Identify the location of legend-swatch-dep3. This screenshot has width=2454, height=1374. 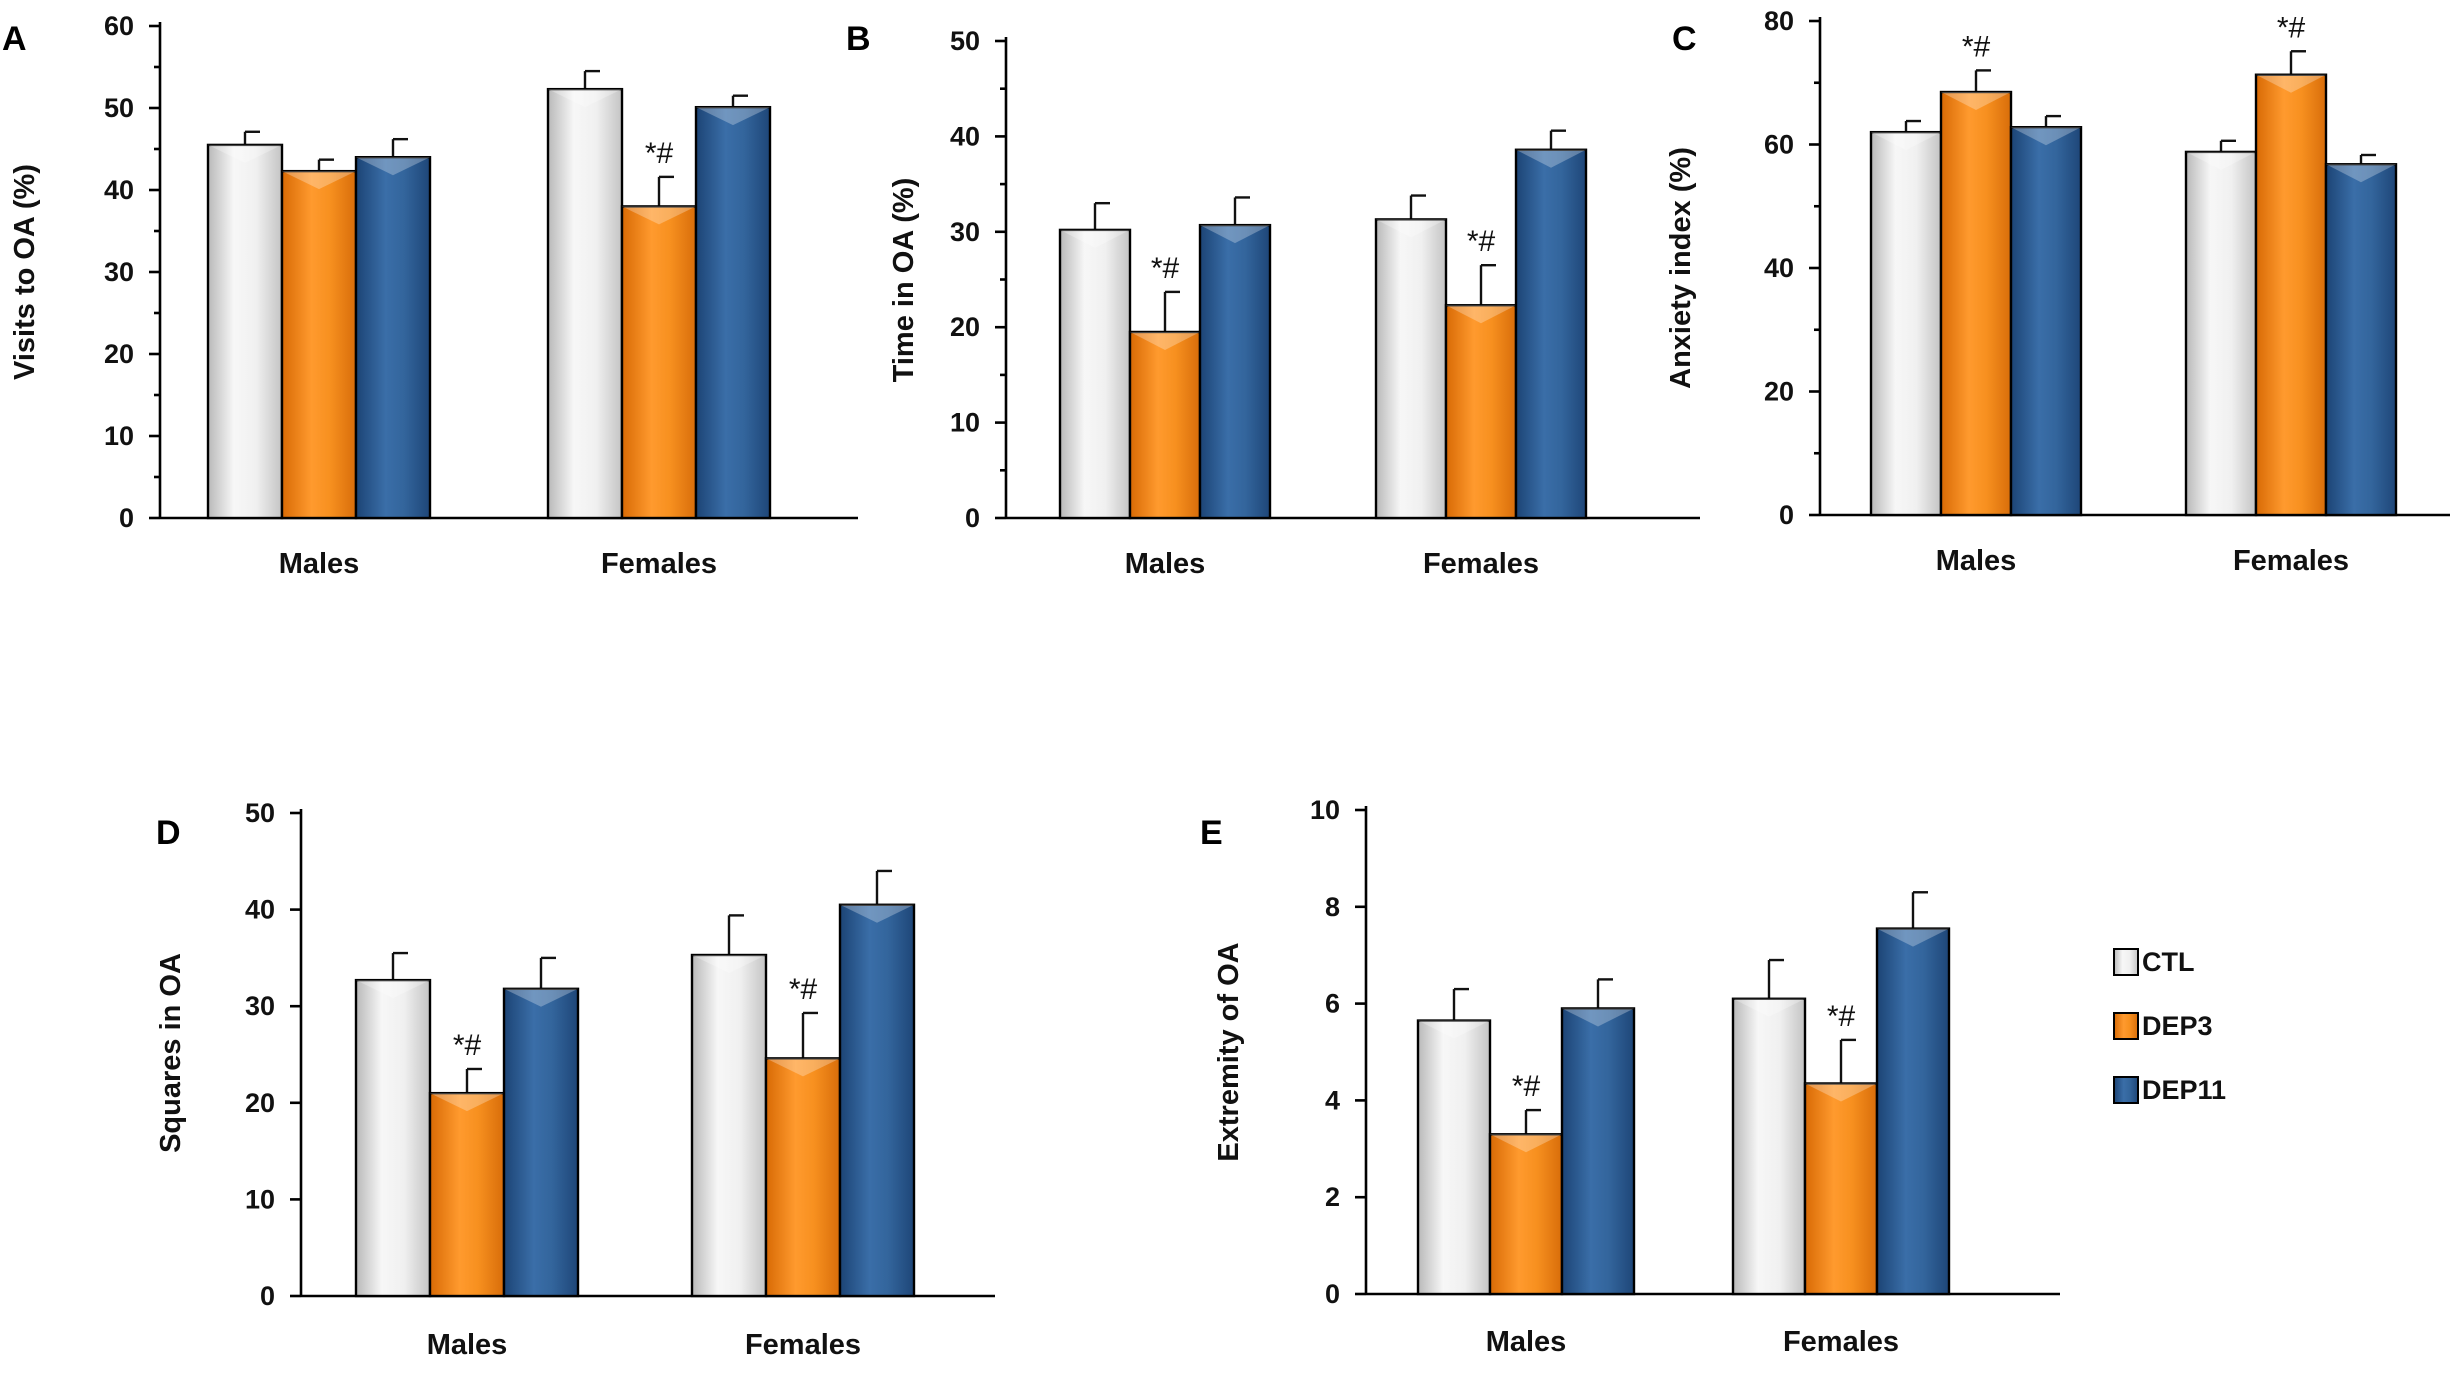
(2126, 1026).